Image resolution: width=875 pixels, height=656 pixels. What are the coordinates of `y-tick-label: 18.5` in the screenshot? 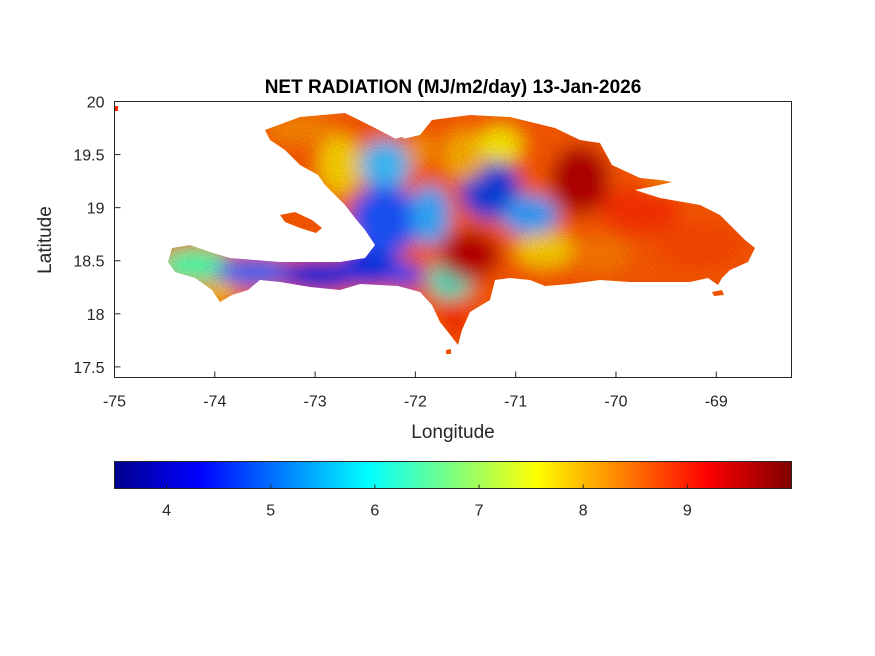 It's located at (88, 262).